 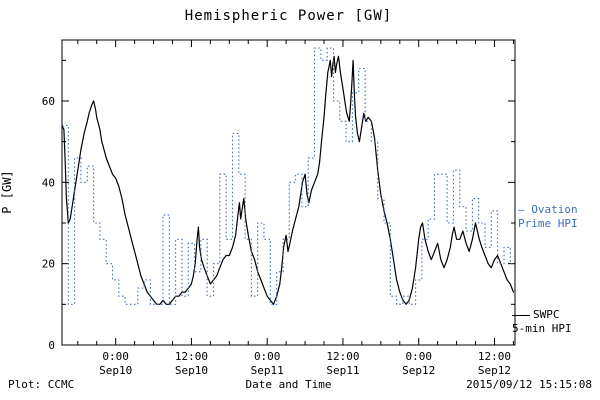 What do you see at coordinates (48, 182) in the screenshot?
I see `svg-text: 40` at bounding box center [48, 182].